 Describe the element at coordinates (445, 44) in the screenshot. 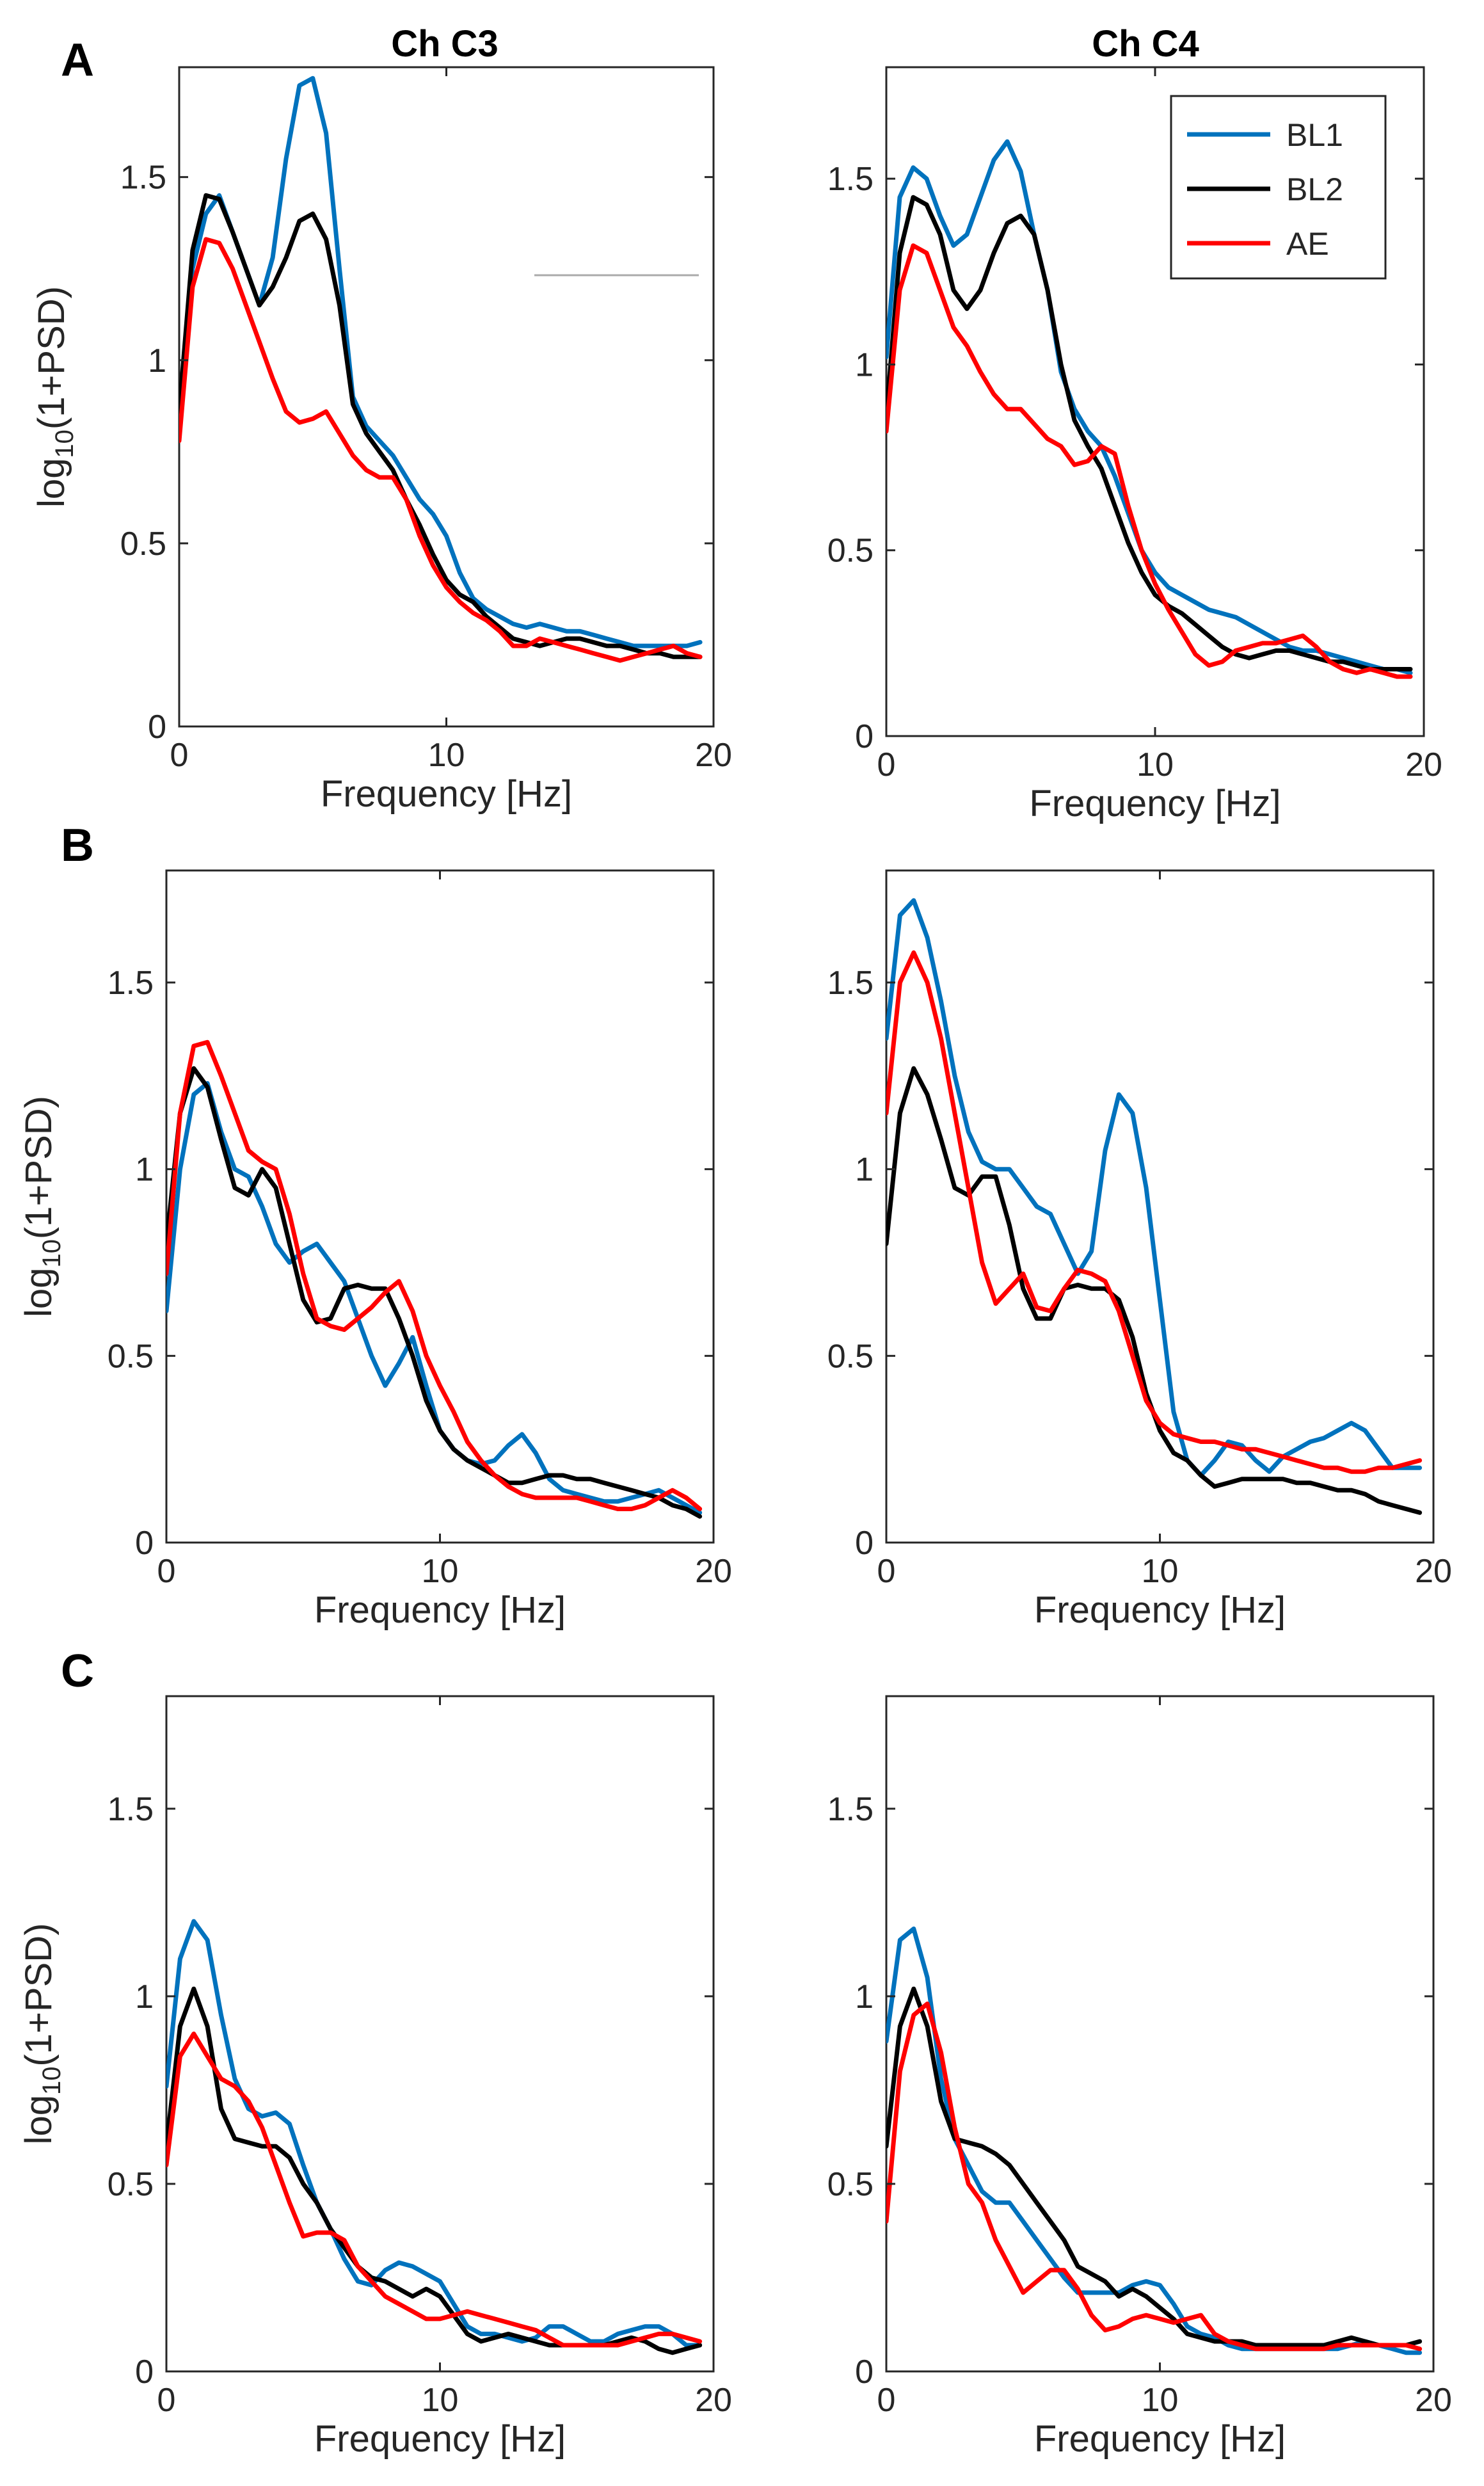

I see `column-title-c3: Ch C3` at that location.